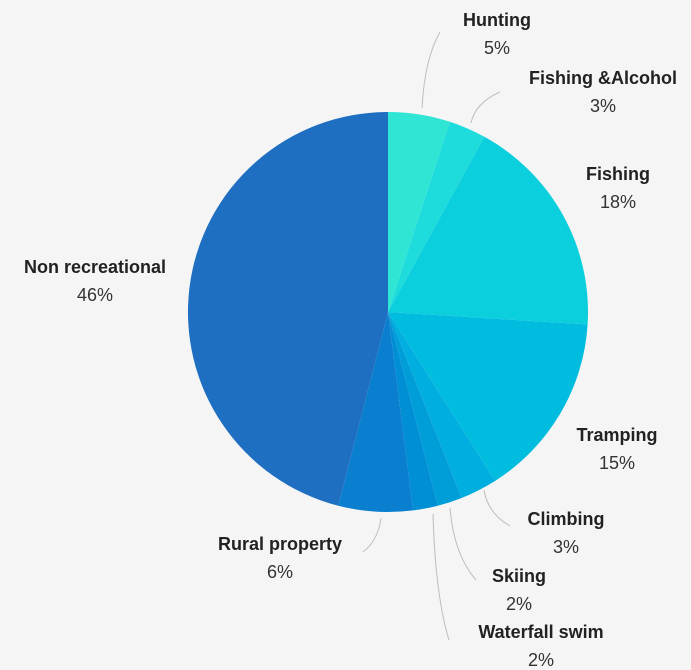  What do you see at coordinates (616, 435) in the screenshot?
I see `slice-label: Tramping` at bounding box center [616, 435].